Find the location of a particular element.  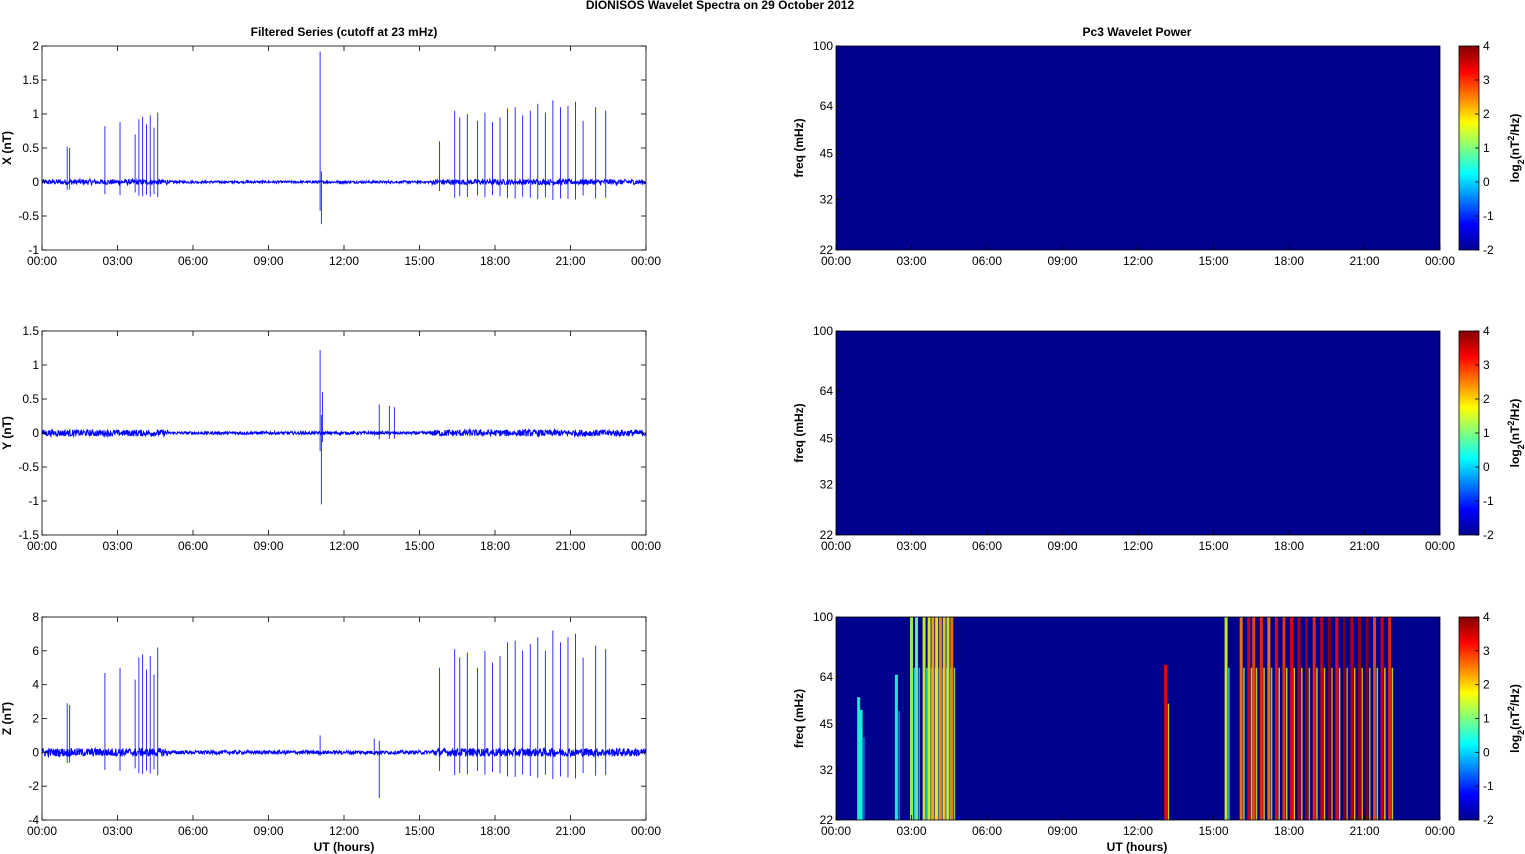

power-x-xtick-label-7: 21:00 is located at coordinates (1364, 261).